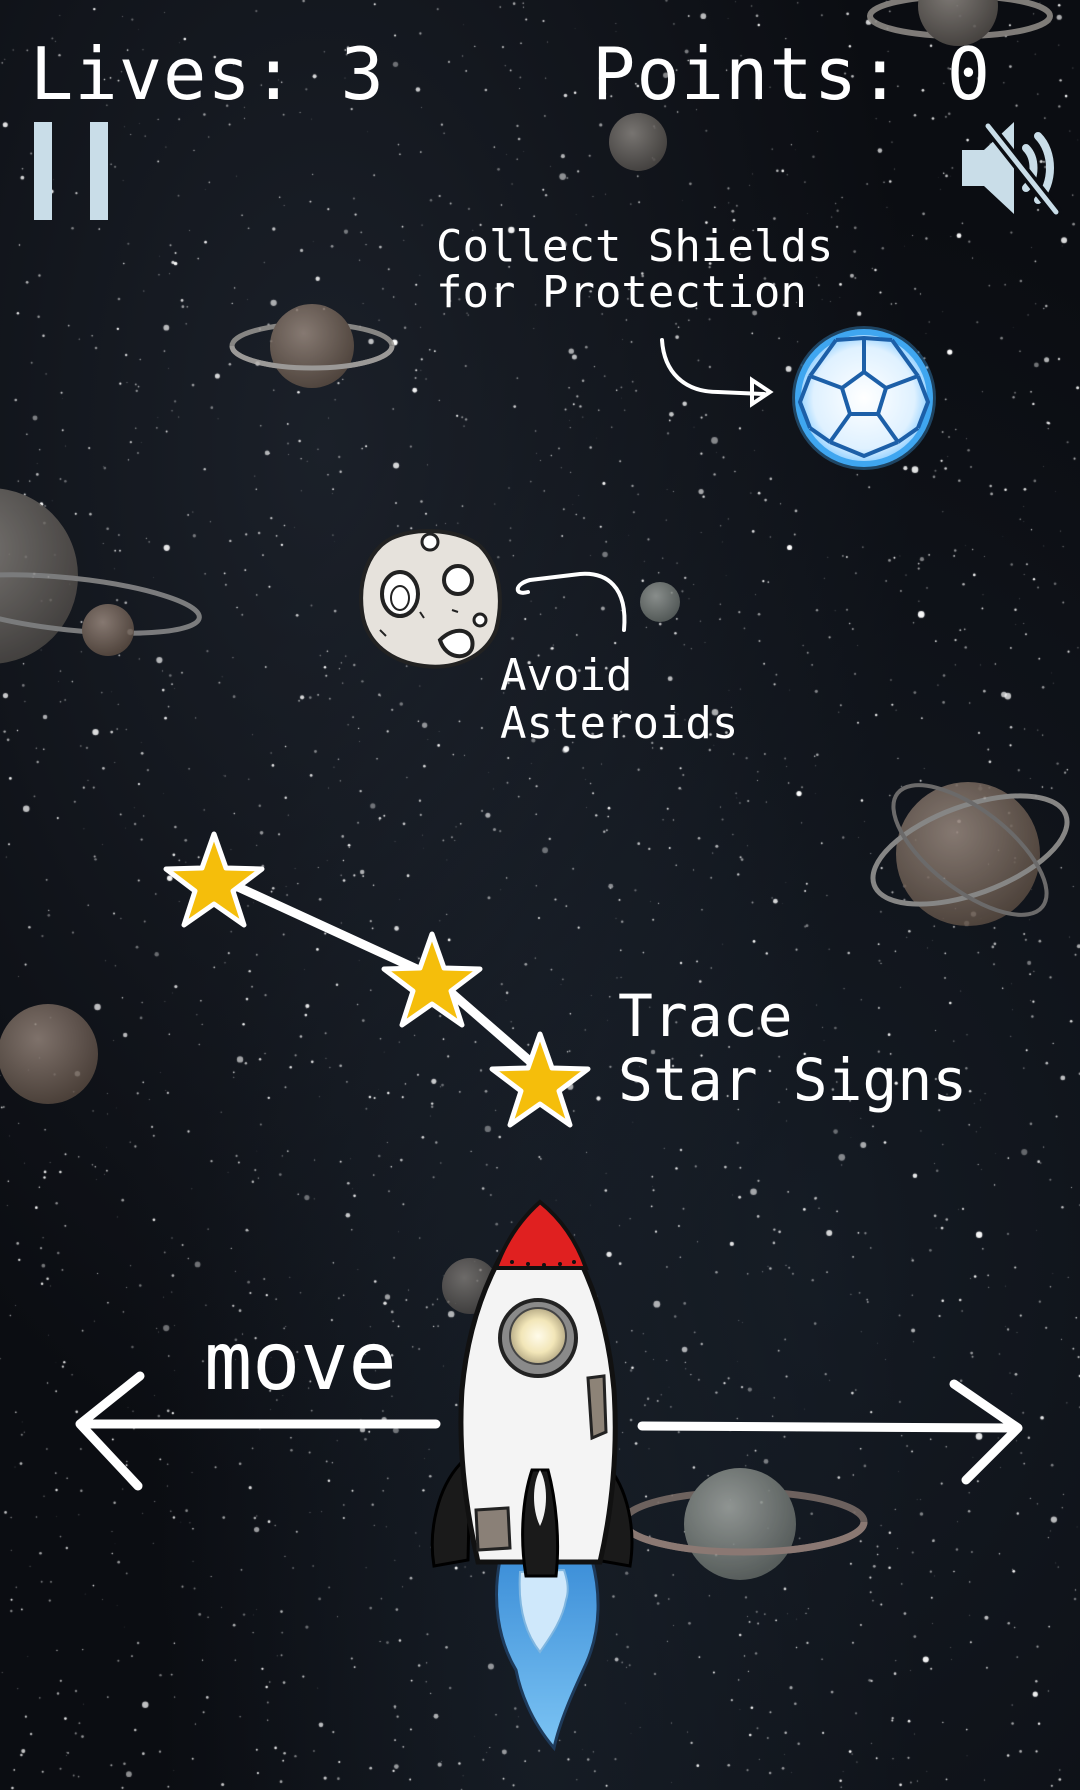 This screenshot has height=1790, width=1080. I want to click on points-counter: Points: 0, so click(791, 74).